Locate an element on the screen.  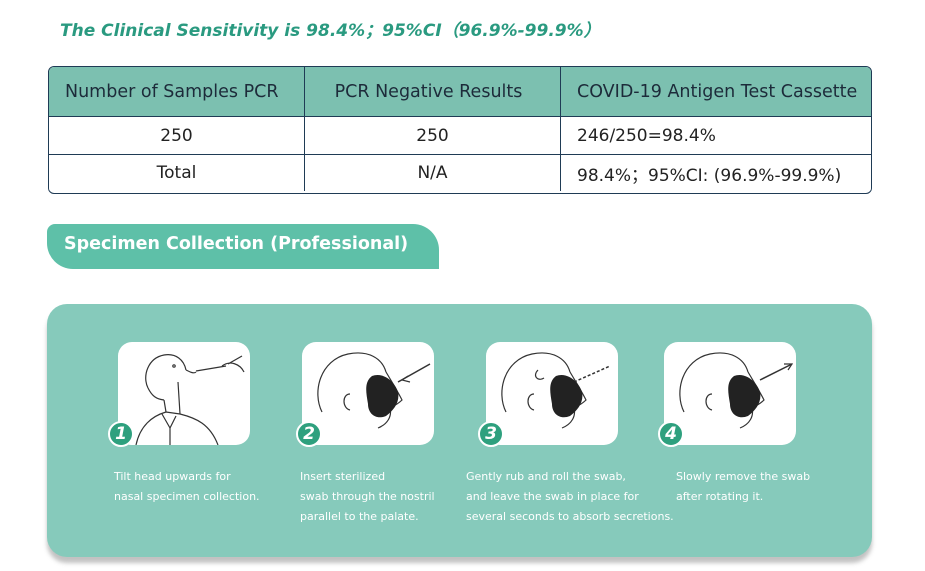
step-2-illustration is located at coordinates (368, 393).